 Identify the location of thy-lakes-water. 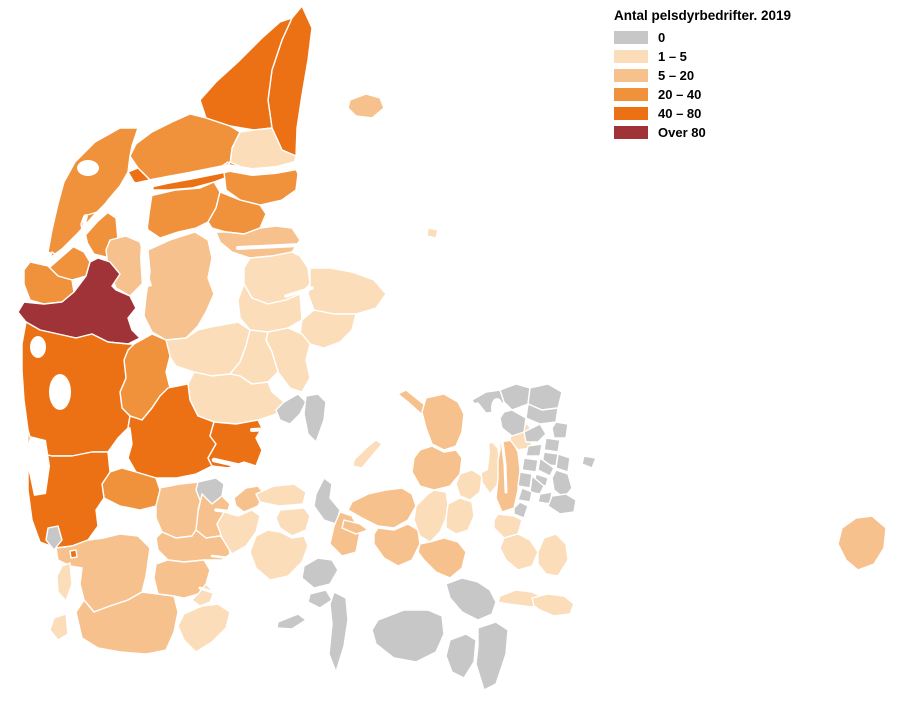
(88, 168).